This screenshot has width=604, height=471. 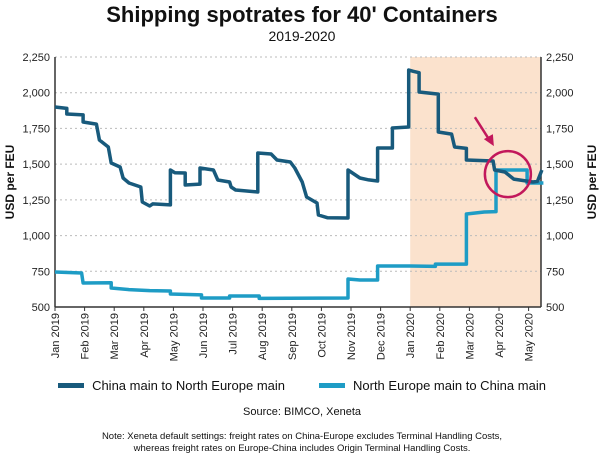 I want to click on x-tick-label: Feb 2020, so click(x=441, y=336).